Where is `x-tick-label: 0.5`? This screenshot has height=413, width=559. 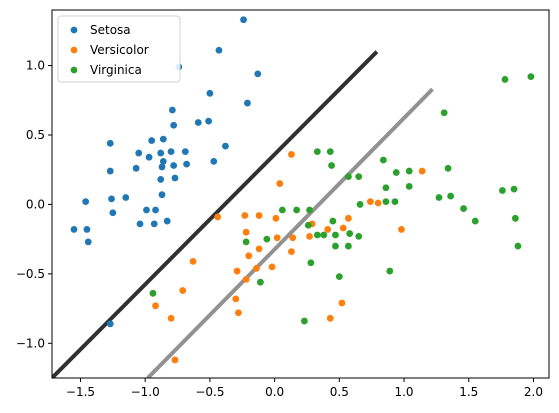 x-tick-label: 0.5 is located at coordinates (339, 392).